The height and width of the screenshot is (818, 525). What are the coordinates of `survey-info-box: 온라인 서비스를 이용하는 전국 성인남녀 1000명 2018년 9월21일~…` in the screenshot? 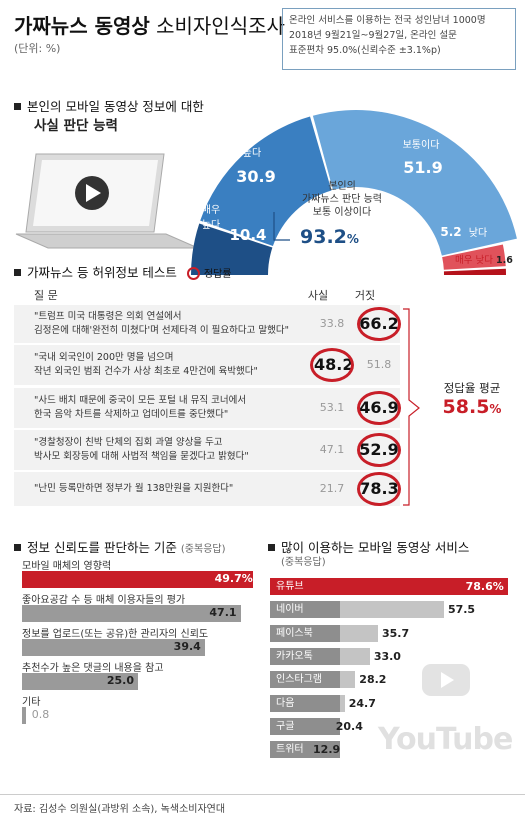 It's located at (399, 39).